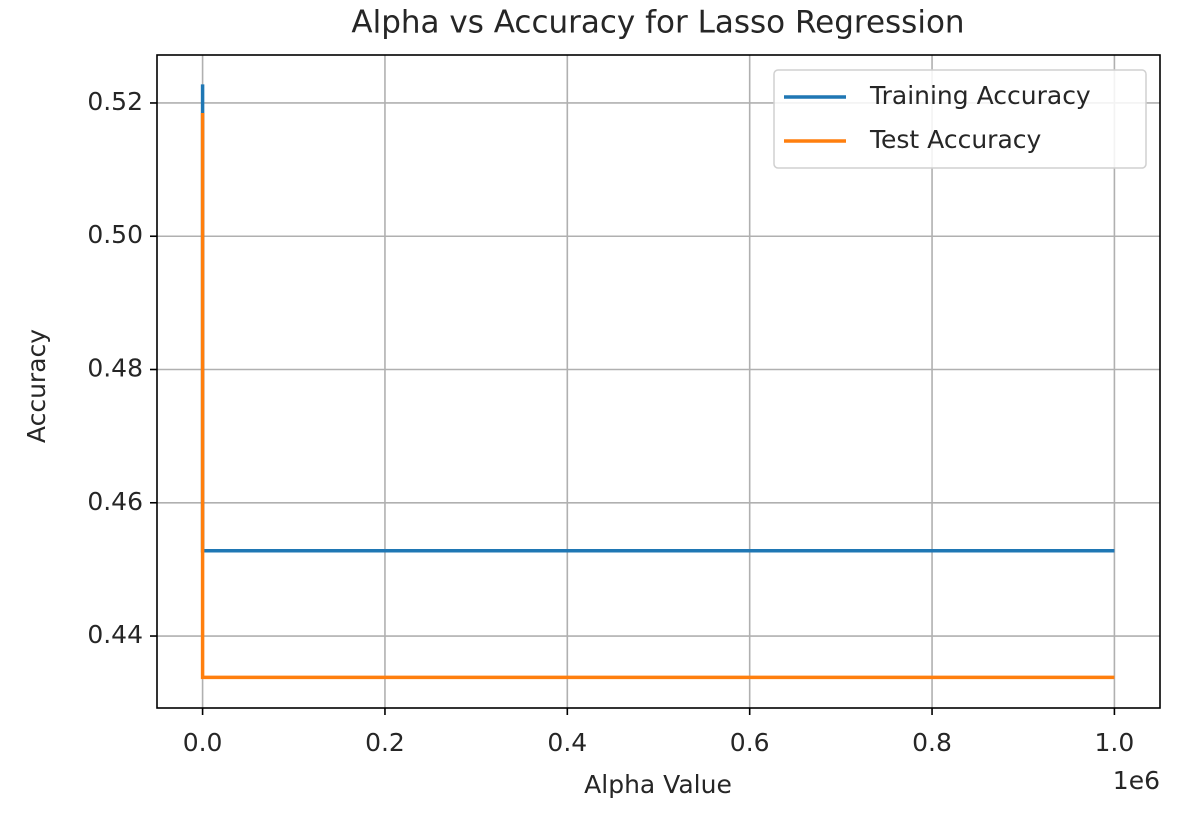  Describe the element at coordinates (385, 742) in the screenshot. I see `x-tick-label: 0.2` at that location.